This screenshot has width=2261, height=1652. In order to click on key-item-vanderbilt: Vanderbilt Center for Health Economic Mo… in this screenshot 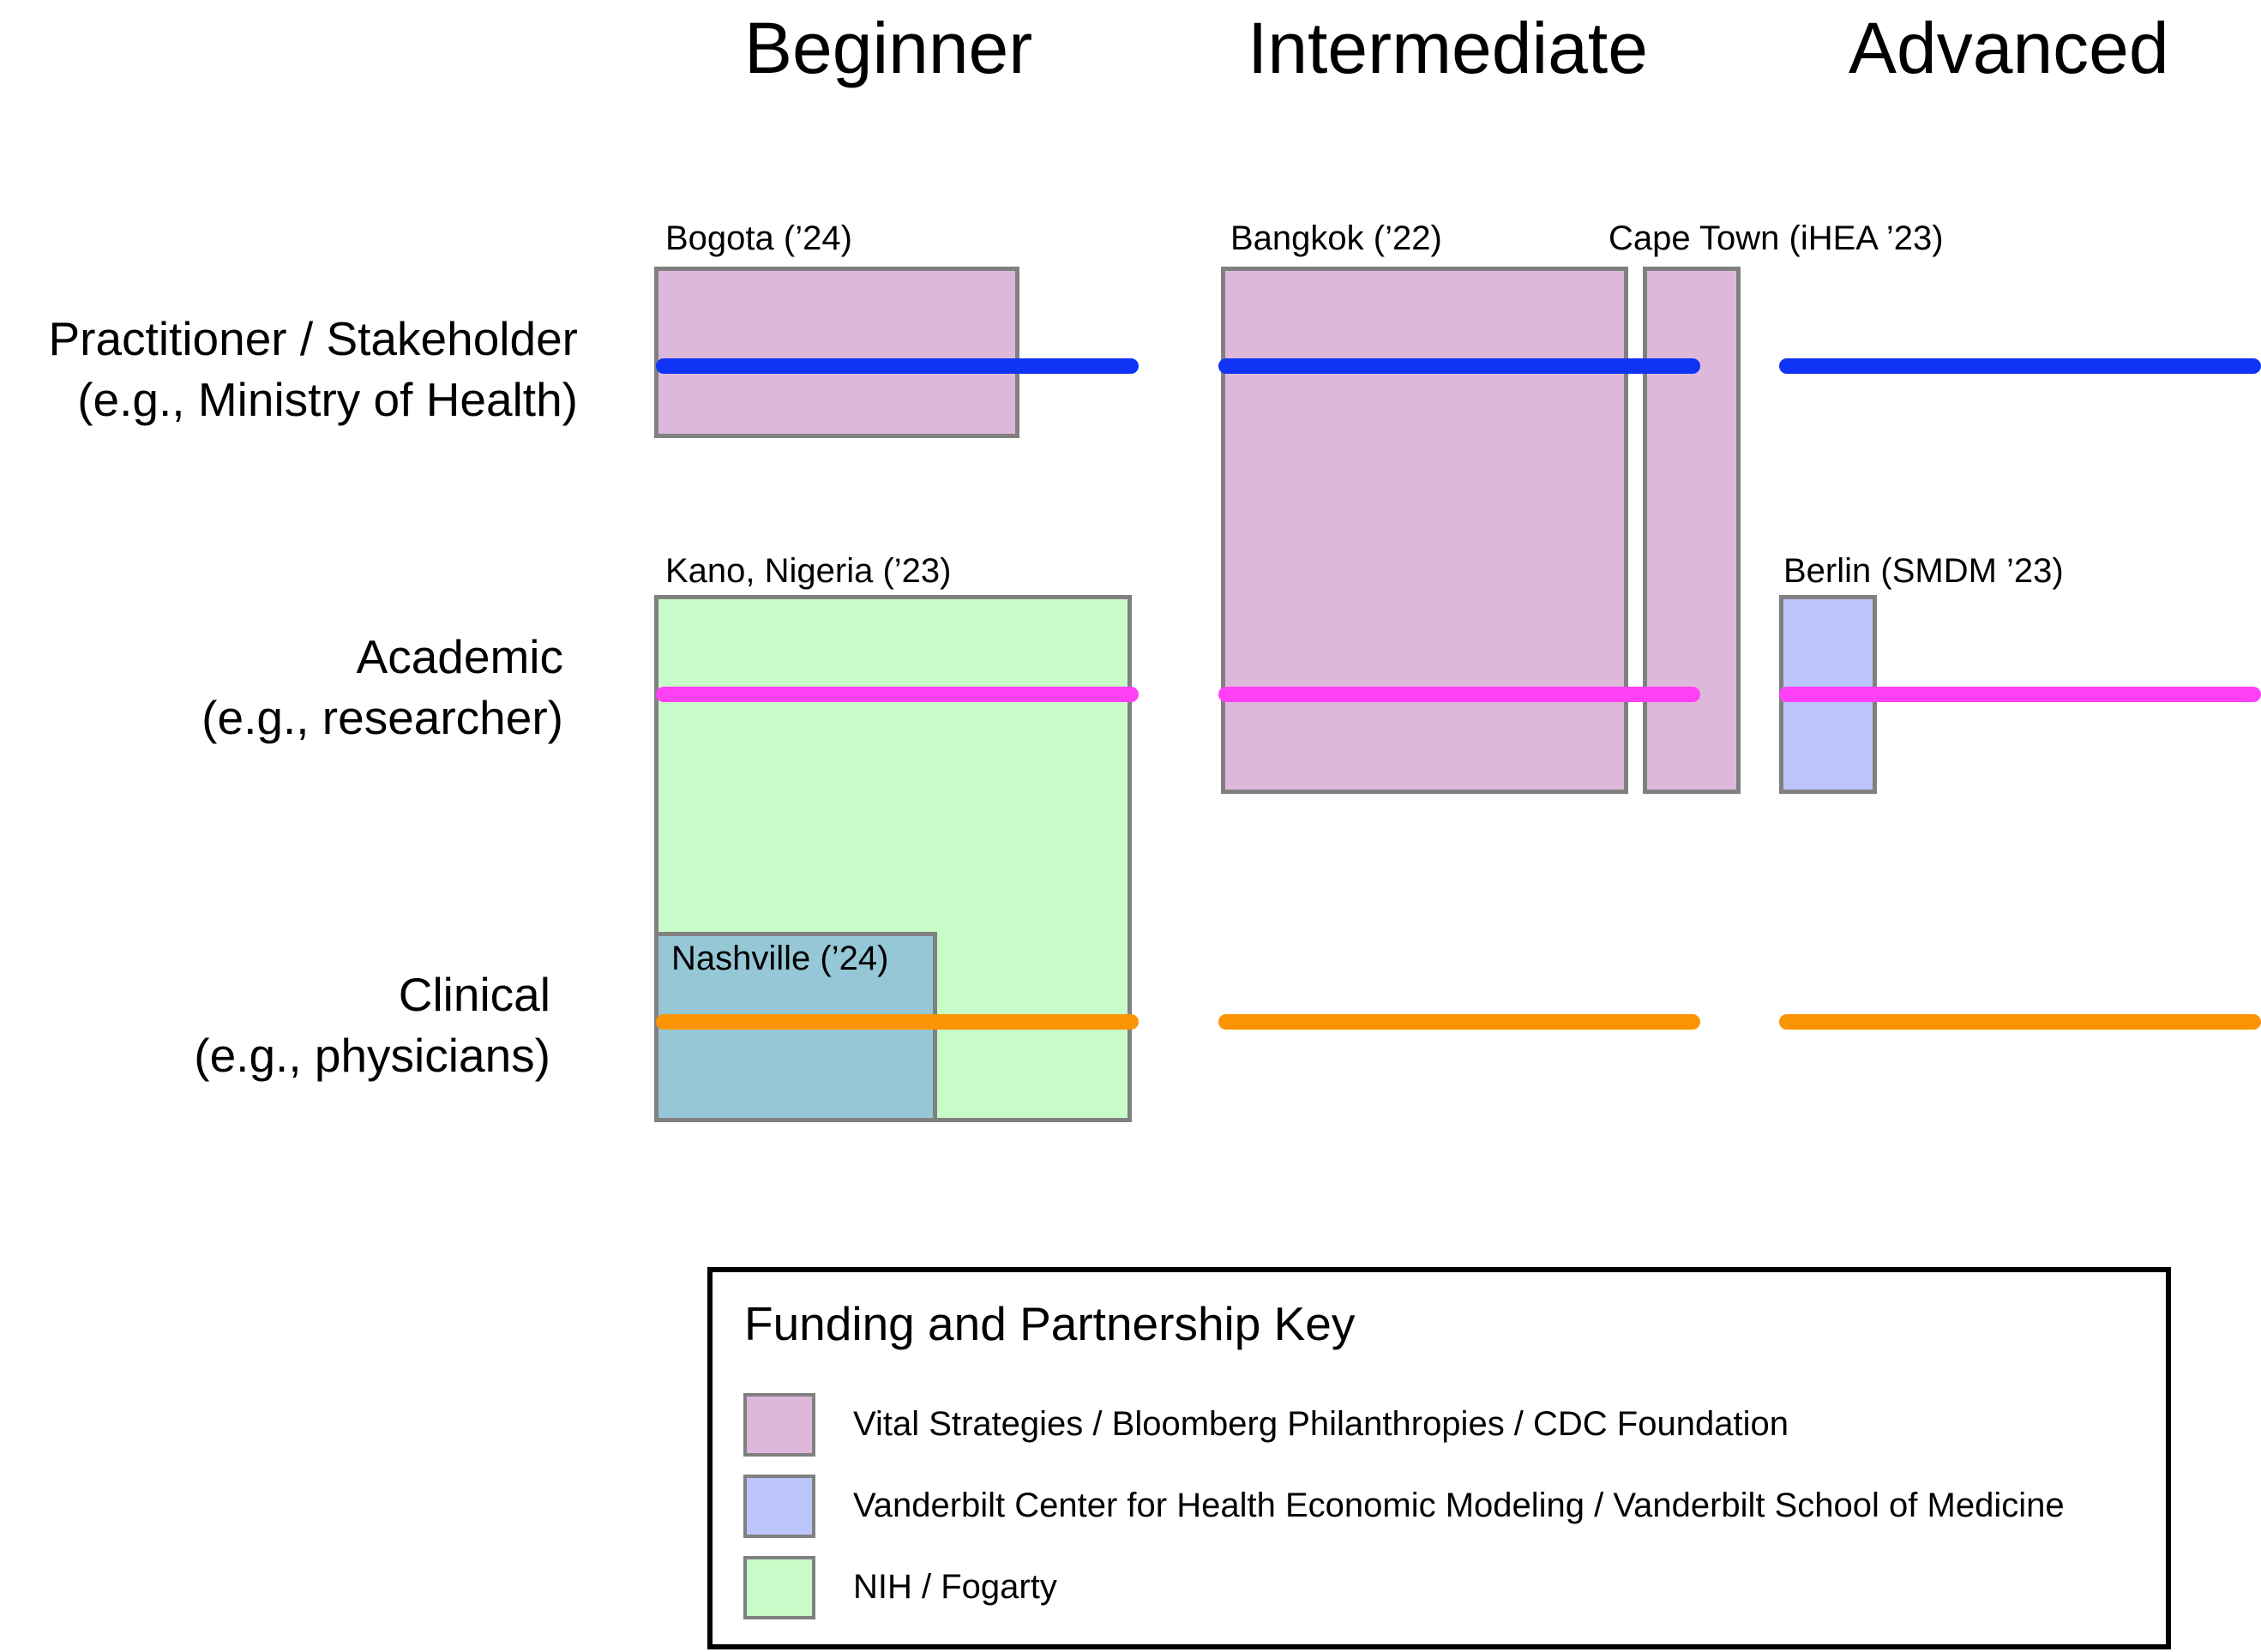, I will do `click(1446, 1507)`.